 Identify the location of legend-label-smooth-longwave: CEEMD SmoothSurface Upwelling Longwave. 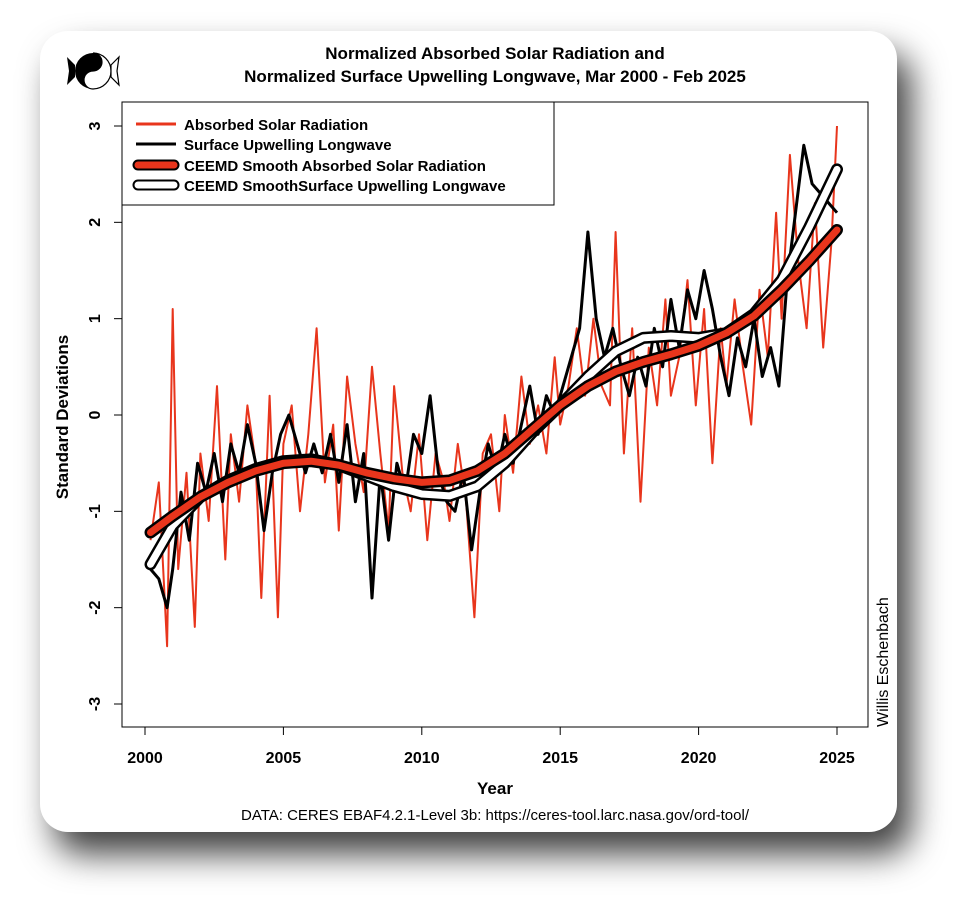
(345, 186).